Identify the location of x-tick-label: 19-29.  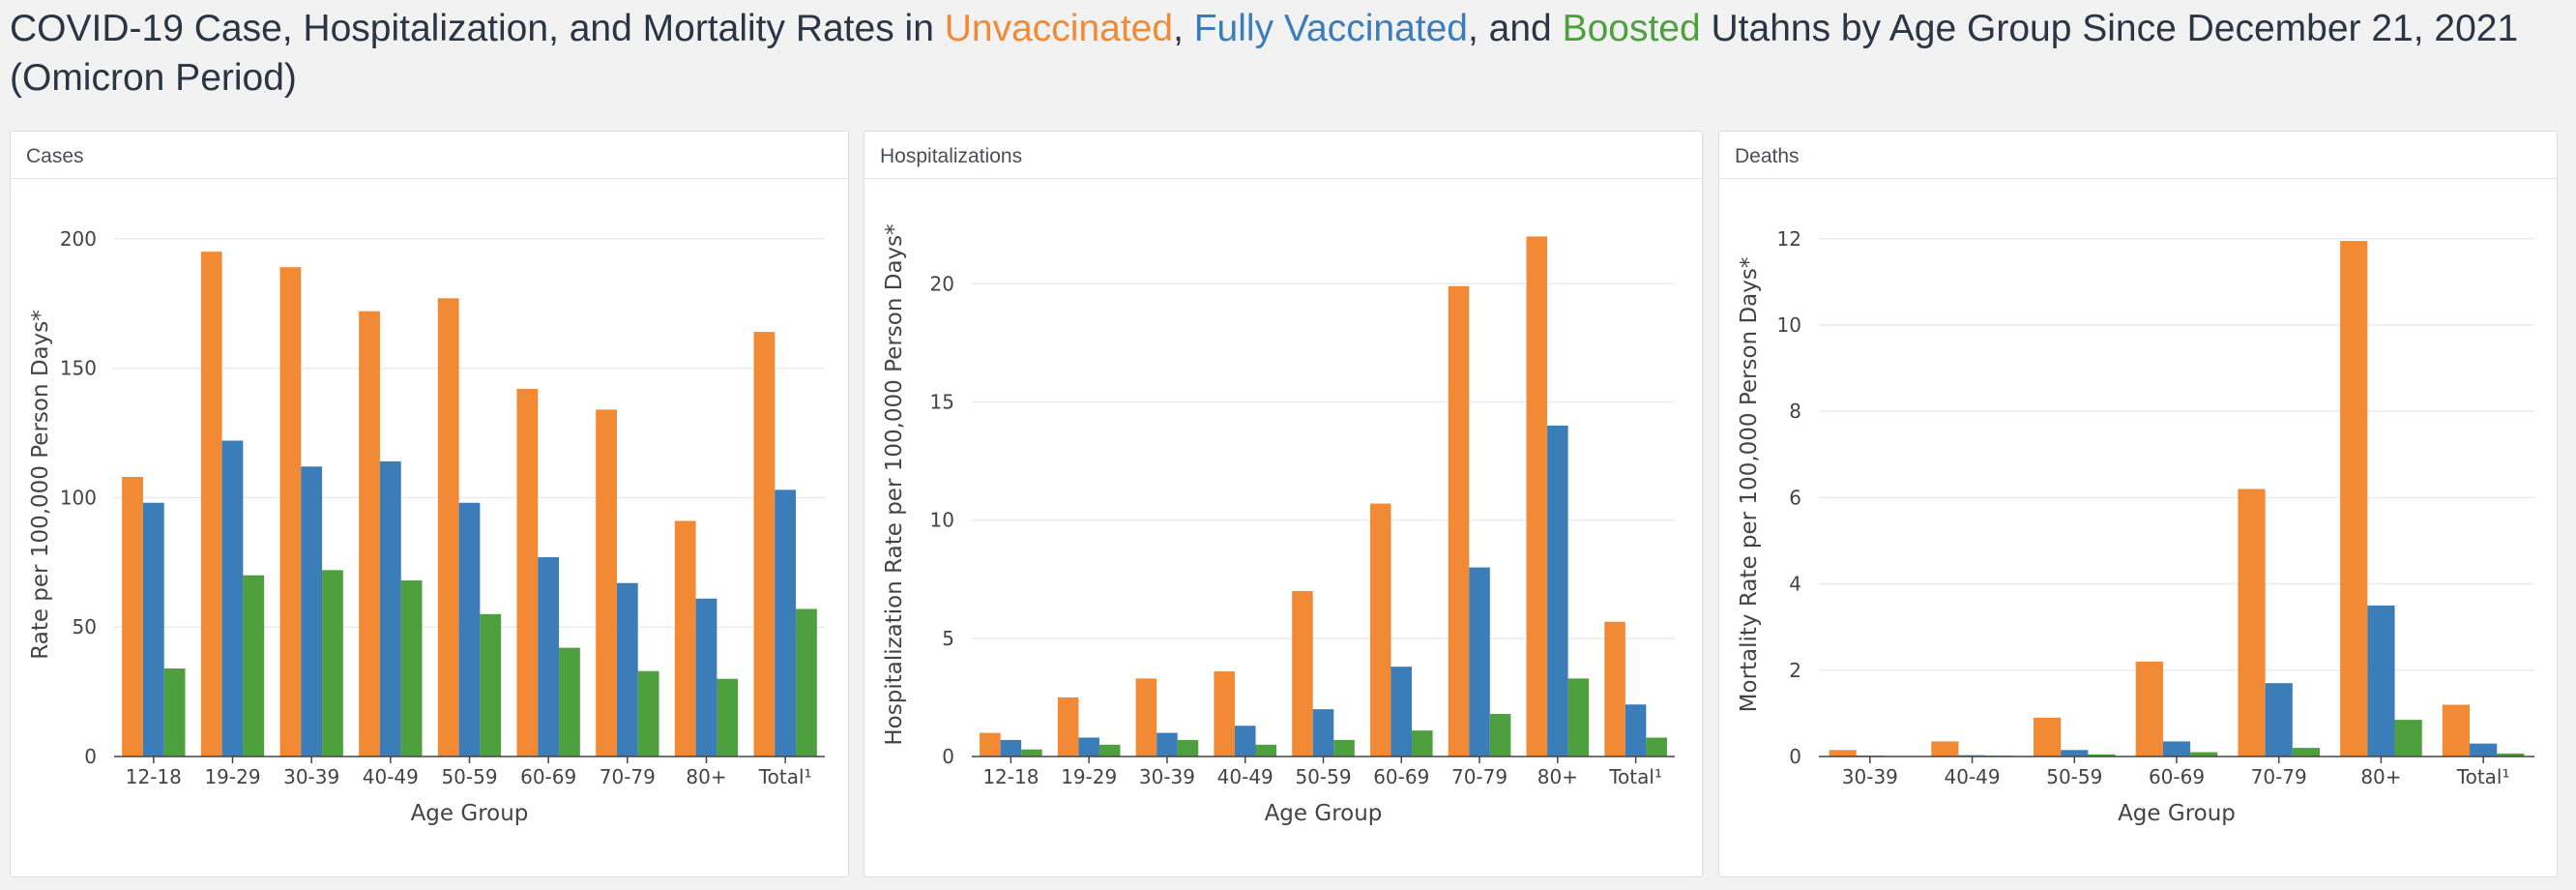
(1089, 776).